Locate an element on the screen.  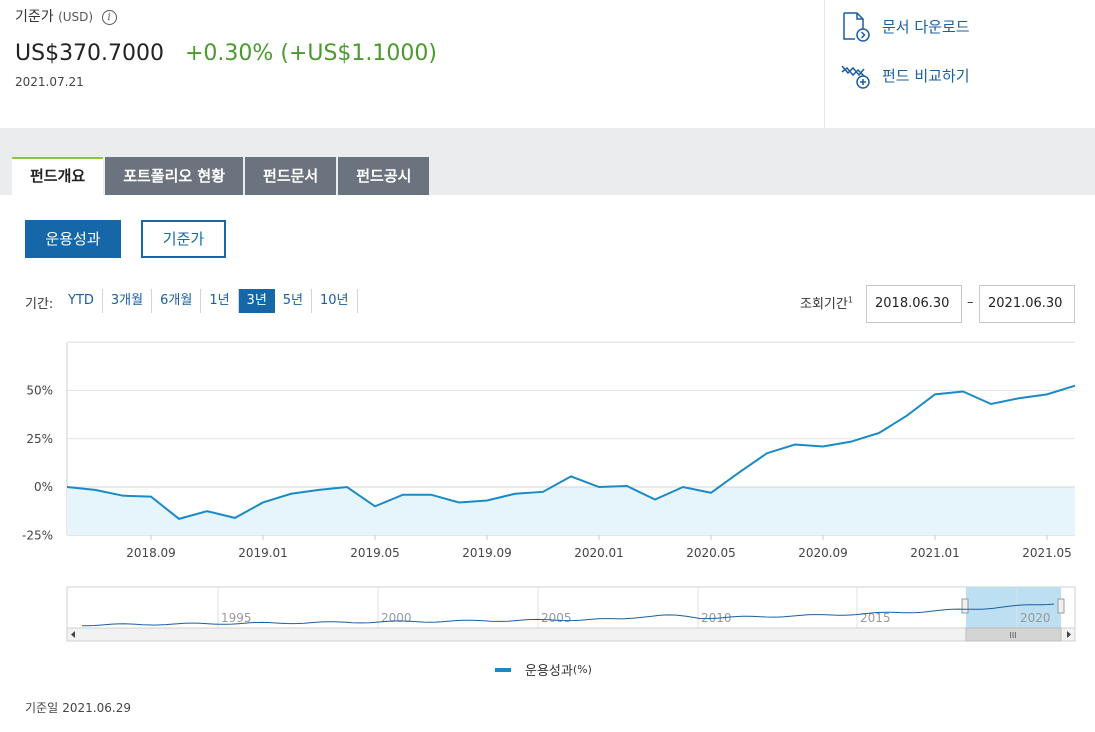
fund-compare-label: 펀드 비교하기 is located at coordinates (926, 75).